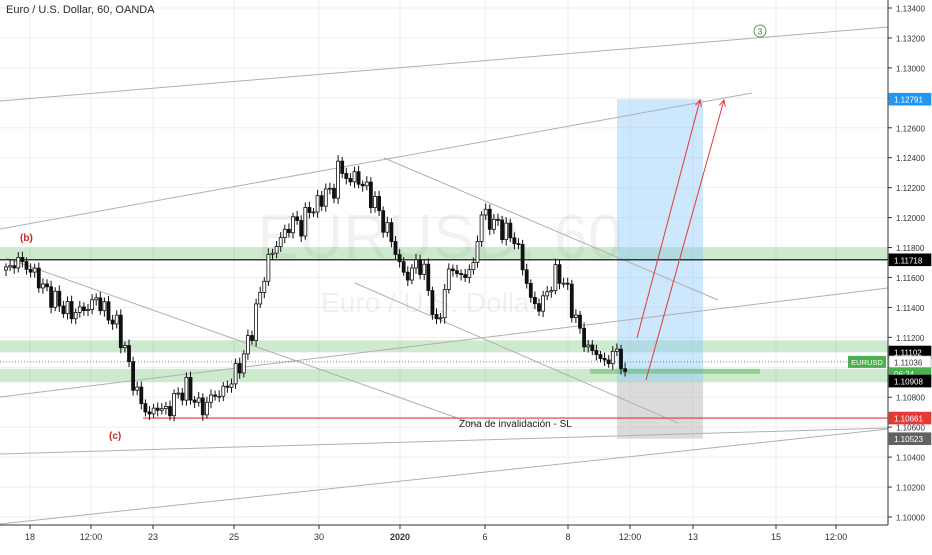 This screenshot has height=555, width=932. What do you see at coordinates (910, 158) in the screenshot?
I see `y-tick-label: 1.12400` at bounding box center [910, 158].